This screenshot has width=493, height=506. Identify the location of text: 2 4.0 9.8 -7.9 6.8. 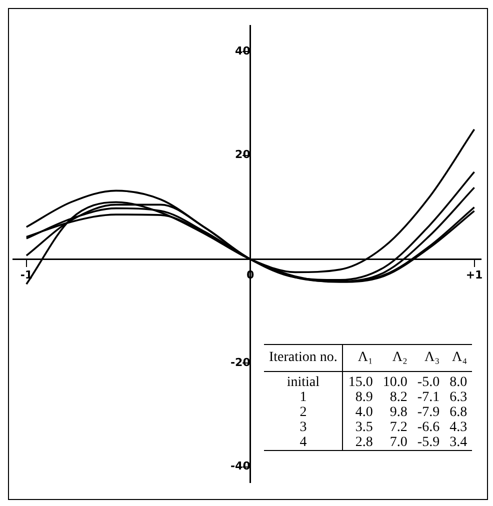
(384, 412).